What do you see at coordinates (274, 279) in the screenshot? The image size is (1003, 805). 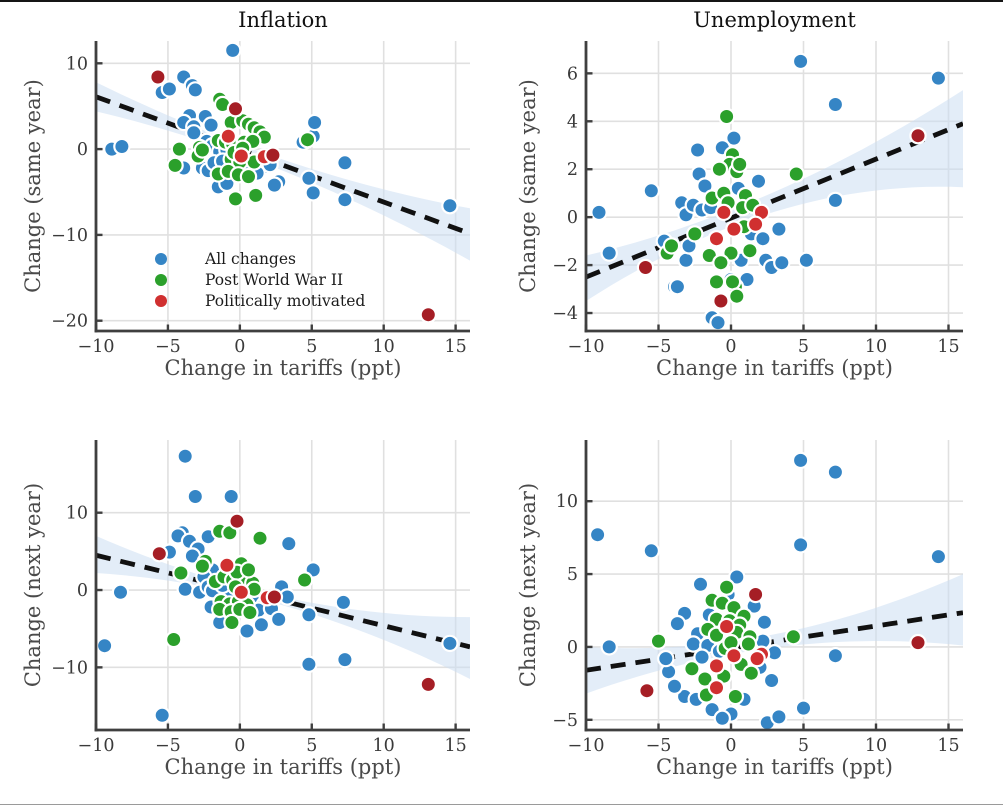 I see `legend-label: Post World War II` at bounding box center [274, 279].